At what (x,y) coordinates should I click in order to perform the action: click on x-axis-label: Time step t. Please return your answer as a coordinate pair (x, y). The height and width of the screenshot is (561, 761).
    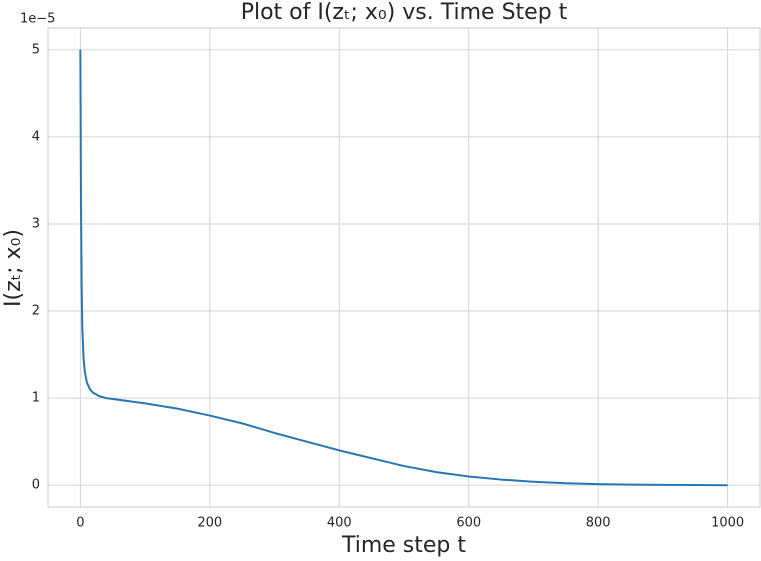
    Looking at the image, I should click on (403, 545).